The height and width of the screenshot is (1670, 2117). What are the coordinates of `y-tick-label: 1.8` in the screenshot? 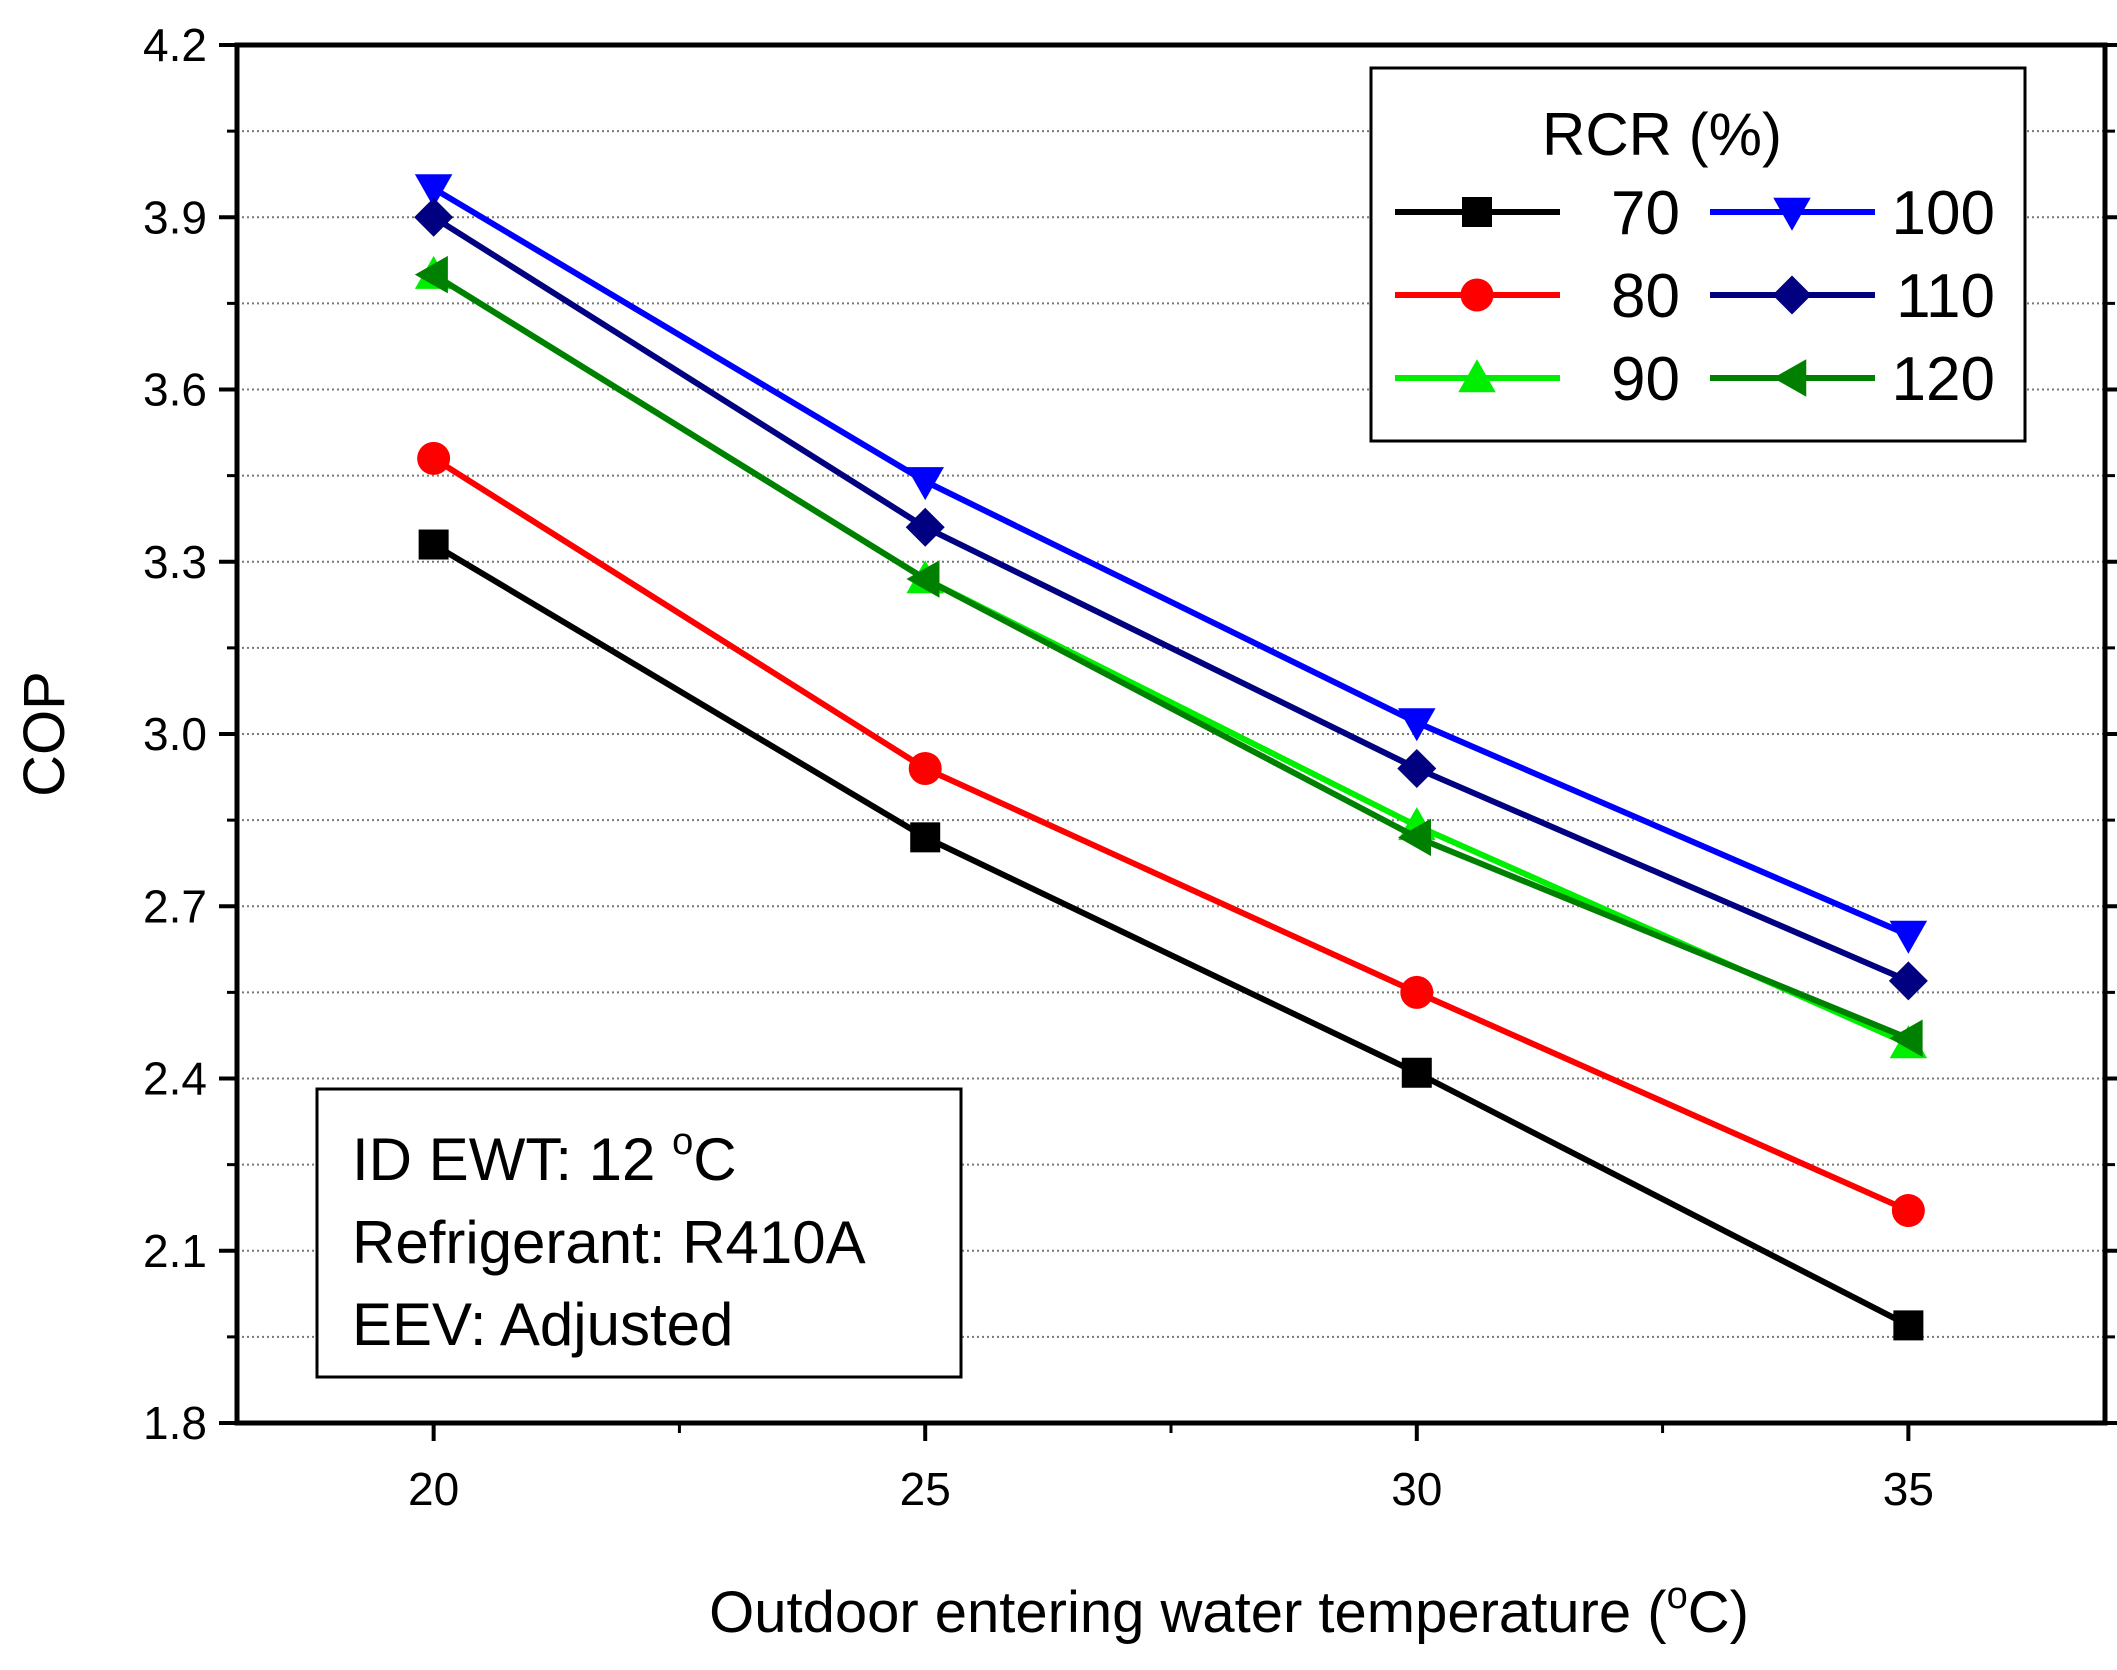 It's located at (175, 1423).